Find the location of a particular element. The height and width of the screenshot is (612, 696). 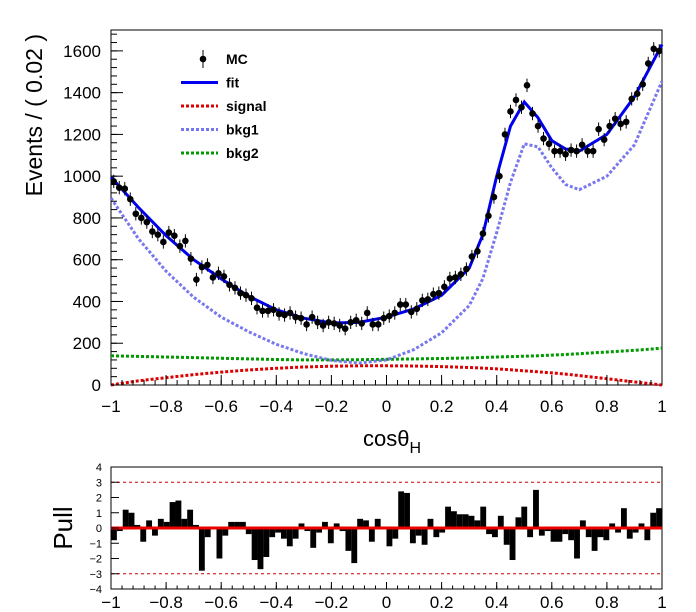

x-tick-label: 0 is located at coordinates (386, 406).